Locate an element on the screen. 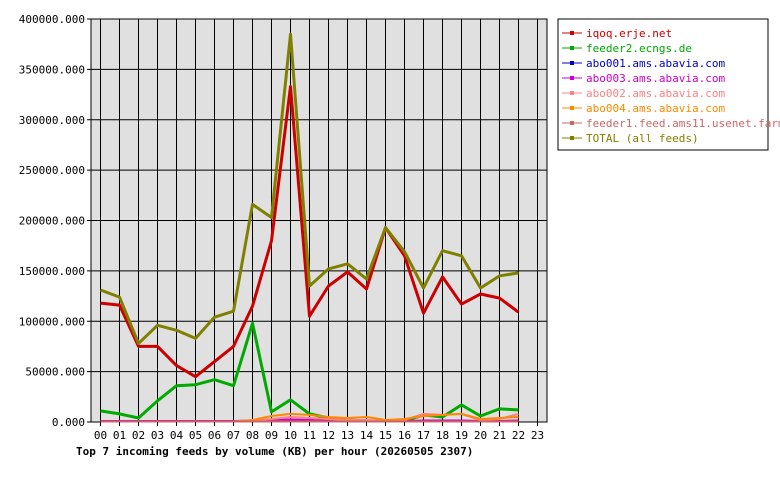 The image size is (780, 480). legend-entry: abo003.ams.abavia.com is located at coordinates (655, 78).